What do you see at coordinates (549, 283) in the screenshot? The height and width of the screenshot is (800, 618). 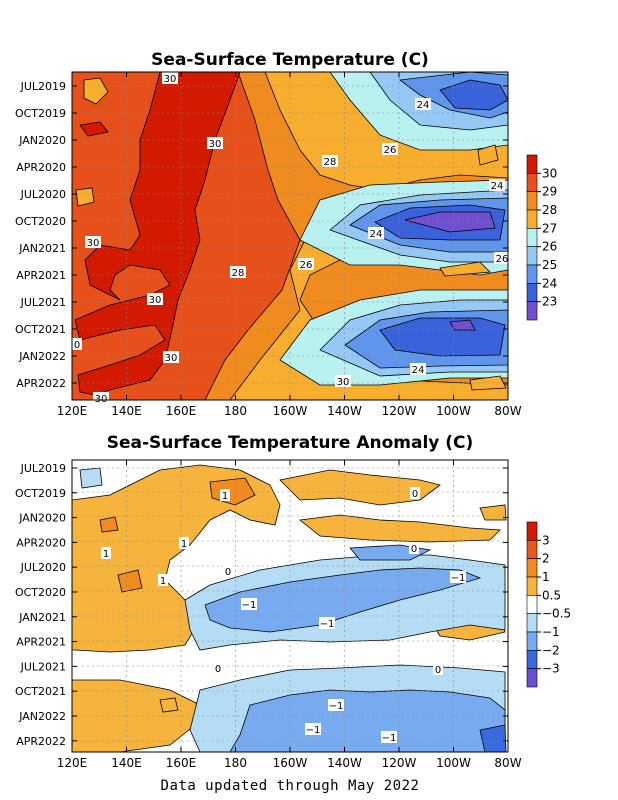 I see `colorbar-label: 24` at bounding box center [549, 283].